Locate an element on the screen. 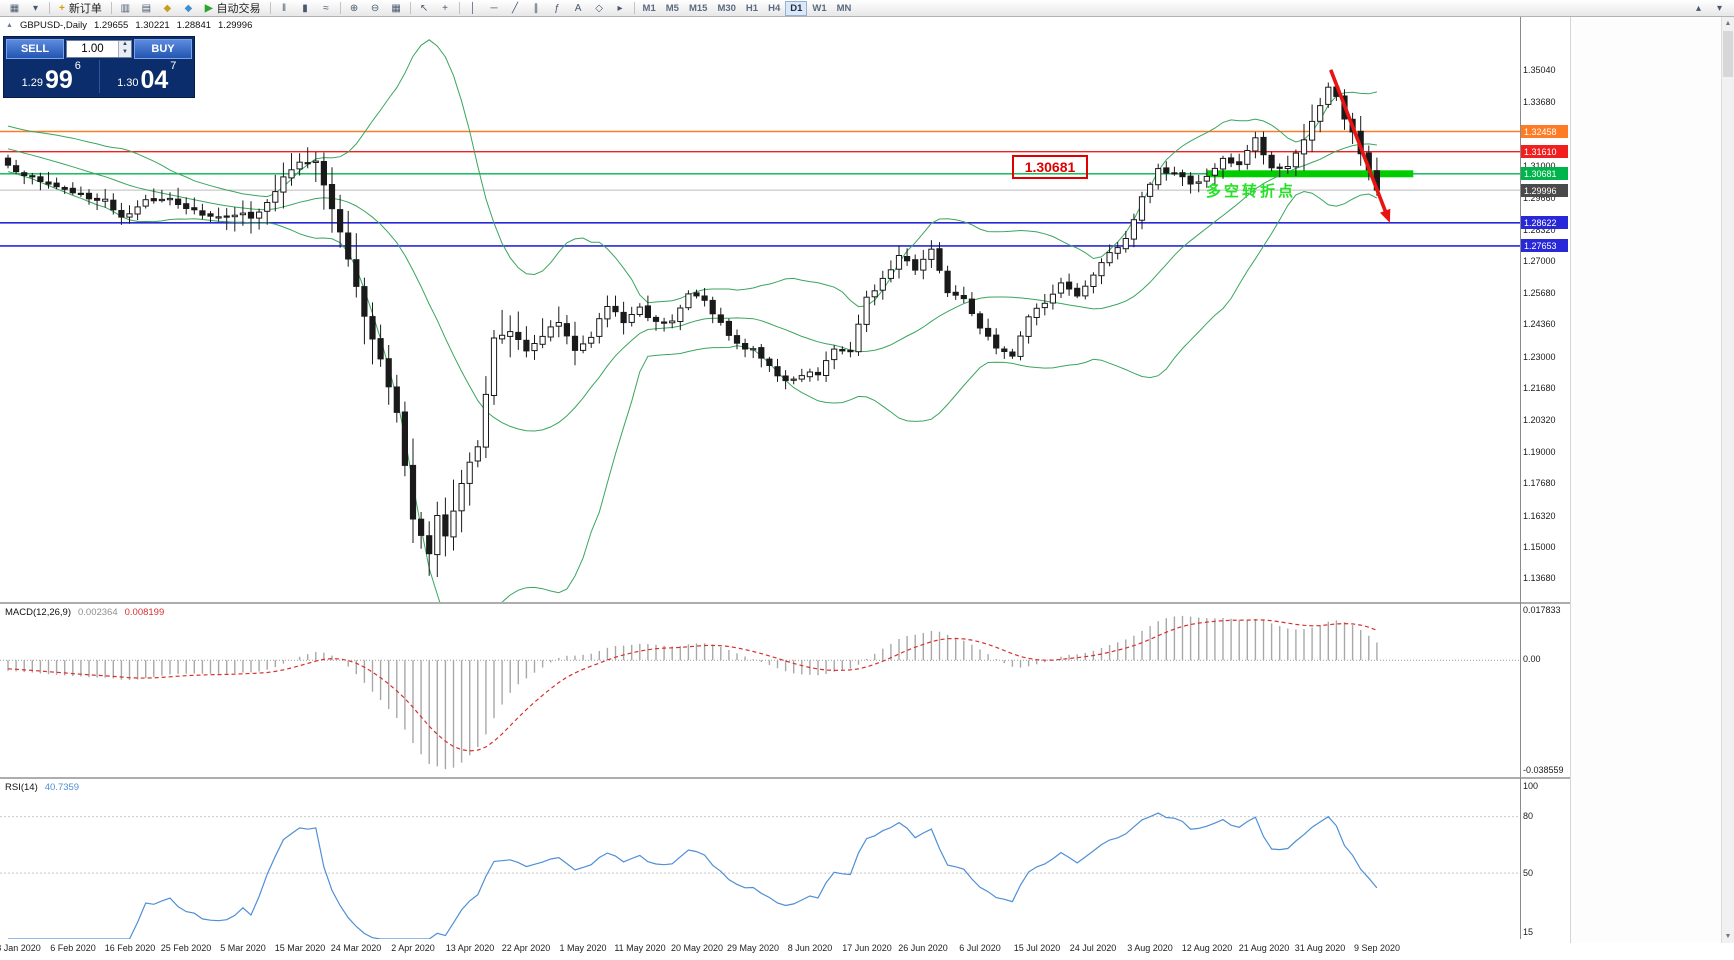 Image resolution: width=1734 pixels, height=960 pixels. toolbar-overflow-down-icon: ▾ is located at coordinates (1719, 8).